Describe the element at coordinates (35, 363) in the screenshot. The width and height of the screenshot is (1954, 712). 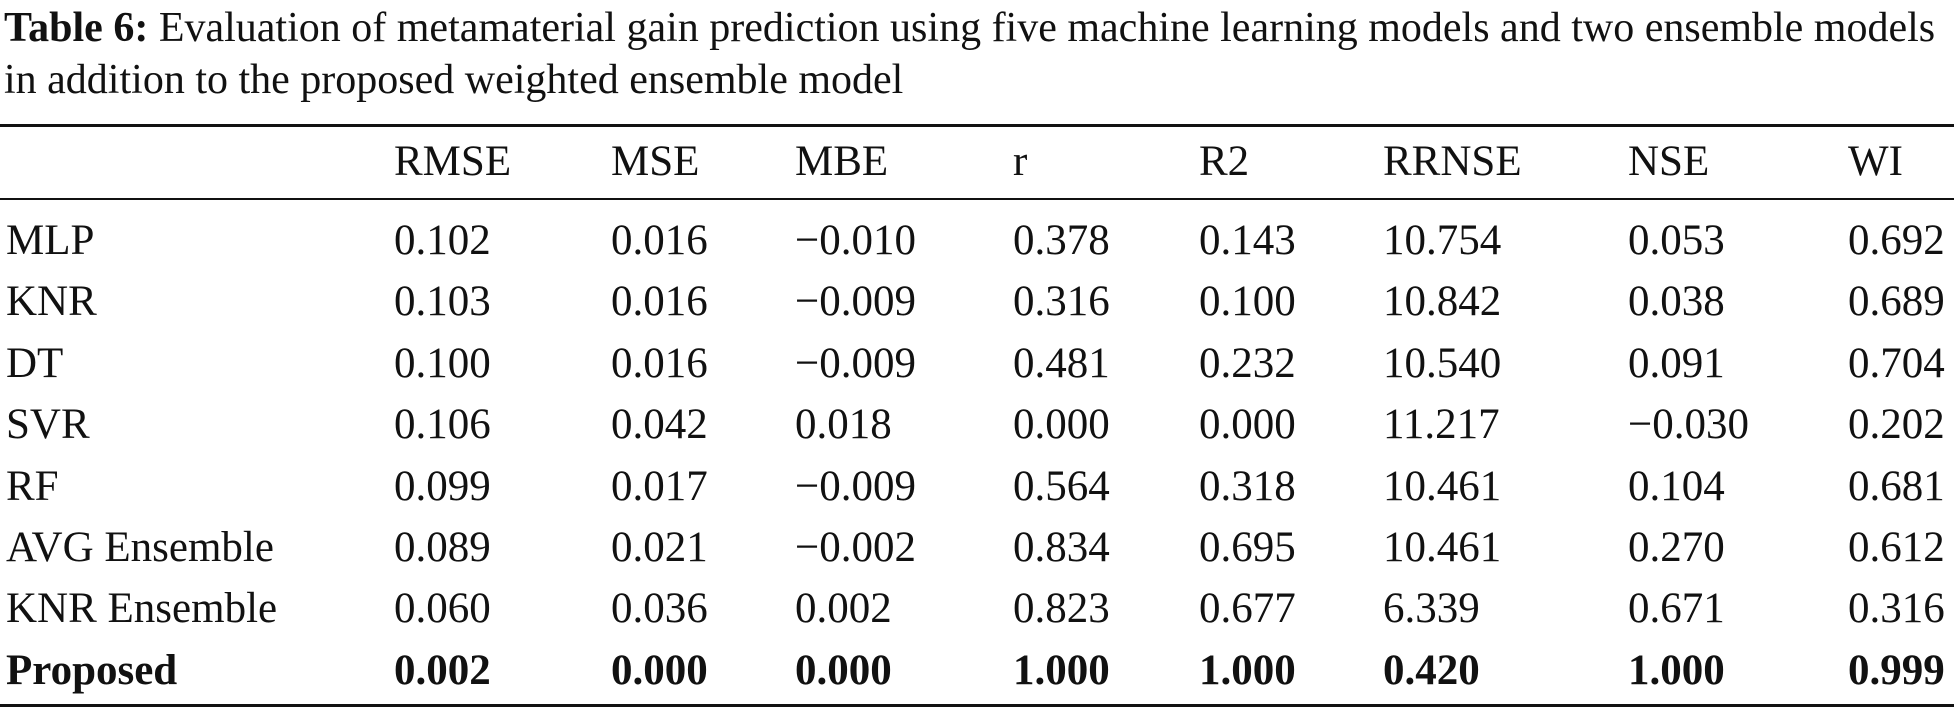
I see `row-label: DT` at that location.